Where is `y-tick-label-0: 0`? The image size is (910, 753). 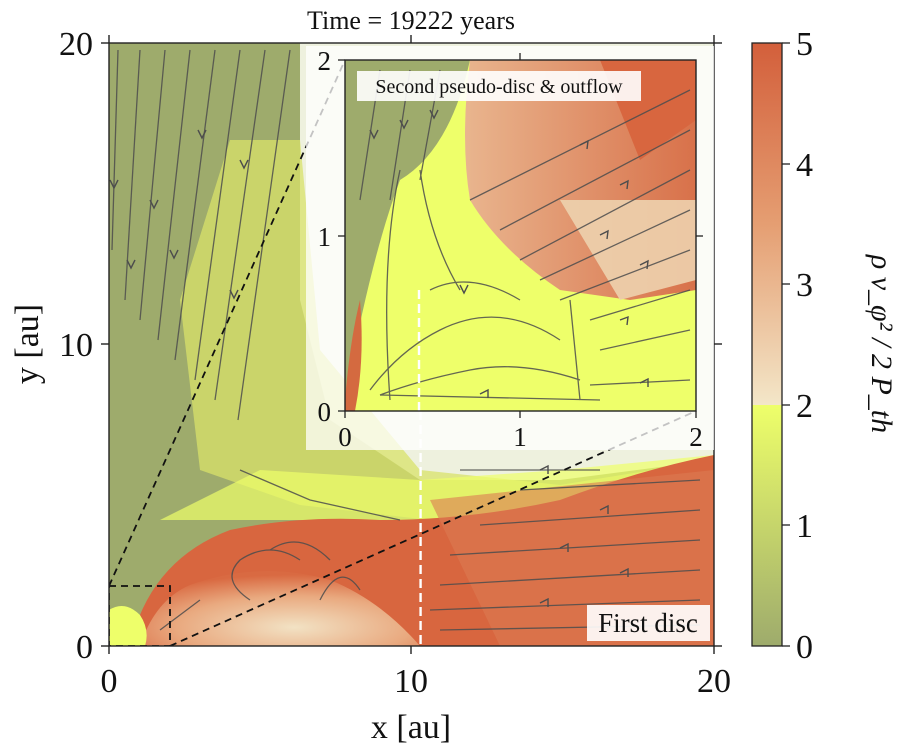
y-tick-label-0: 0 is located at coordinates (84, 647).